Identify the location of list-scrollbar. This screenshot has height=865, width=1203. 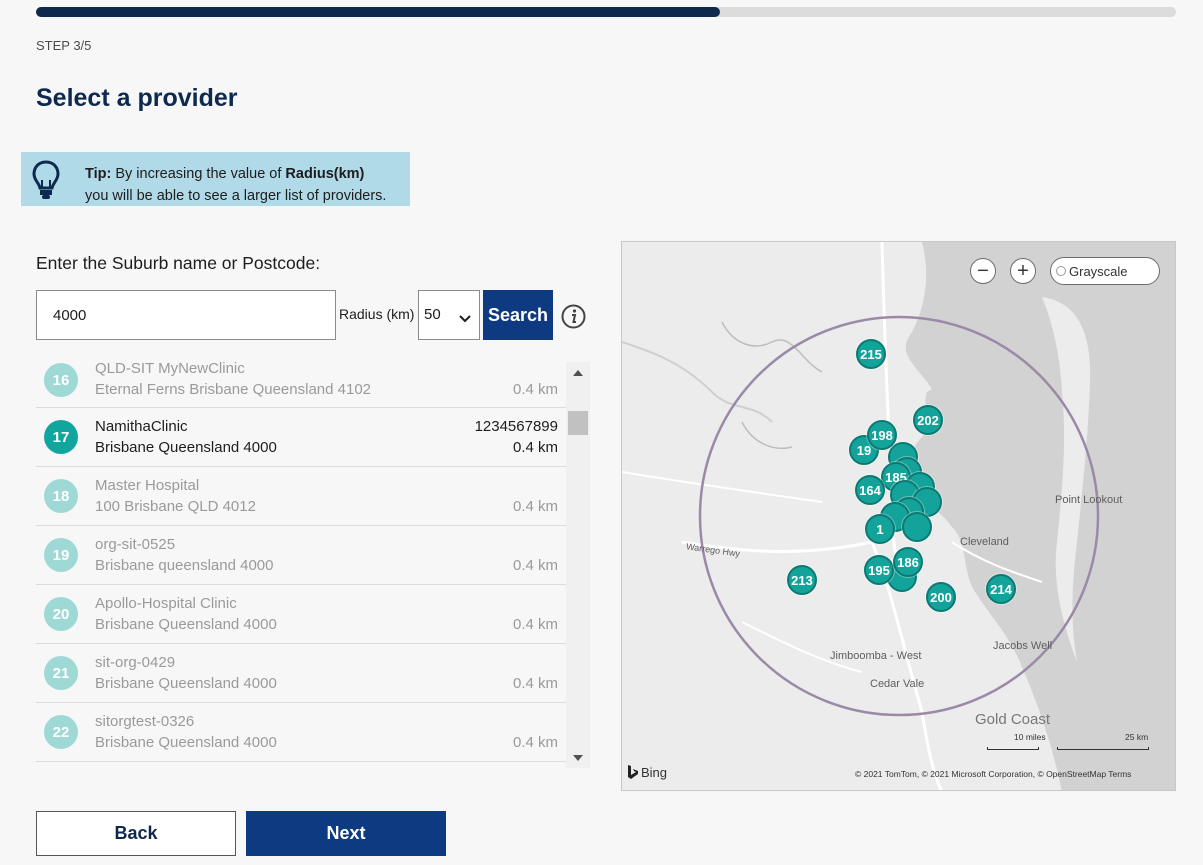
(578, 565).